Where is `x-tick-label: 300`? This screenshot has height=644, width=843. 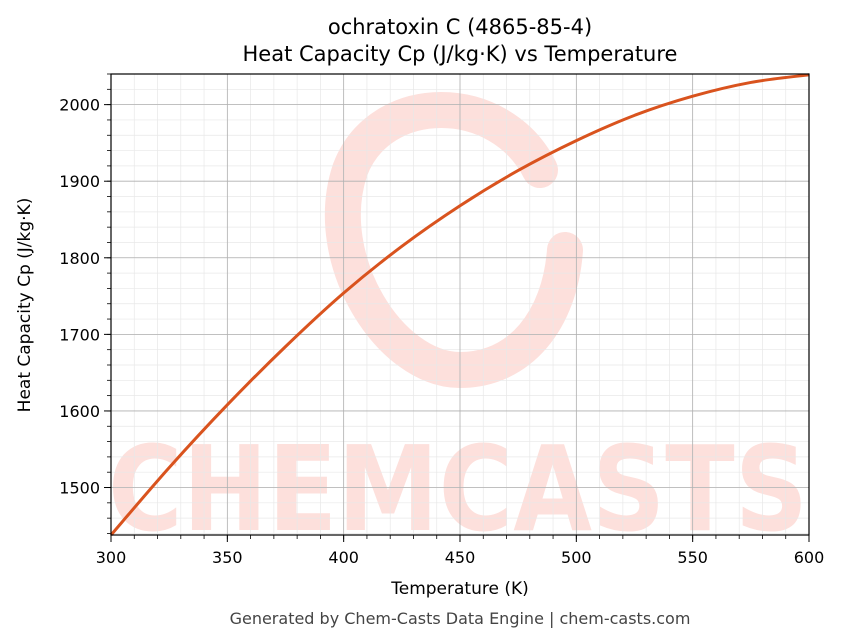 x-tick-label: 300 is located at coordinates (111, 557).